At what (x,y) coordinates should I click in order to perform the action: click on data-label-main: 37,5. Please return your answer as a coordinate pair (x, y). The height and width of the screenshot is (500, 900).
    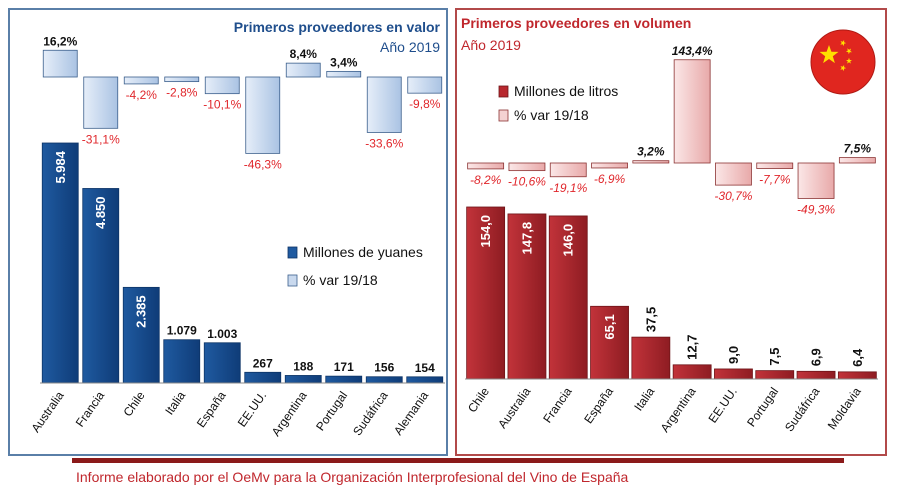
    Looking at the image, I should click on (650, 319).